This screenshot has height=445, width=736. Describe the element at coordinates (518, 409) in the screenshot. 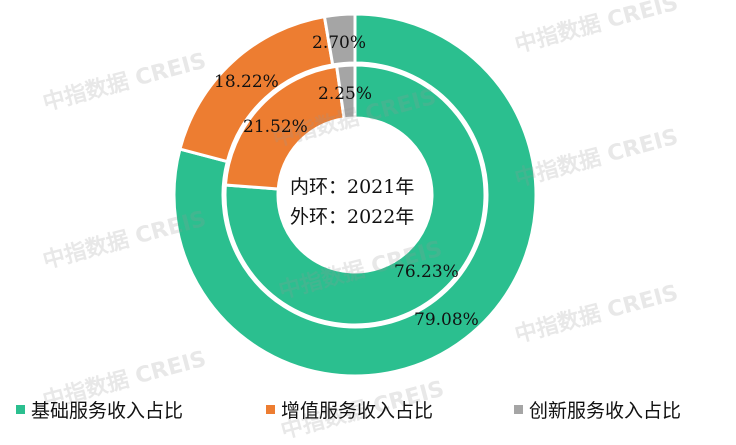

I see `legend-swatch-innovation` at that location.